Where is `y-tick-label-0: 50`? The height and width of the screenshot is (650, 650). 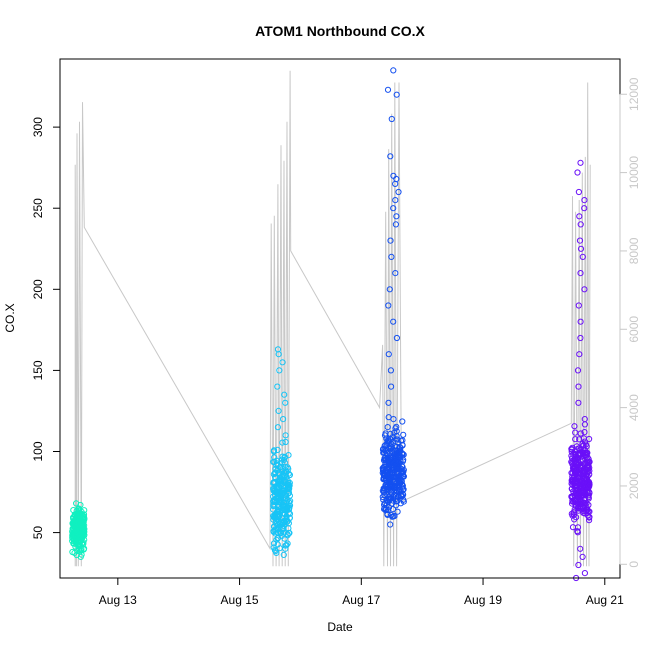
y-tick-label-0: 50 is located at coordinates (38, 533).